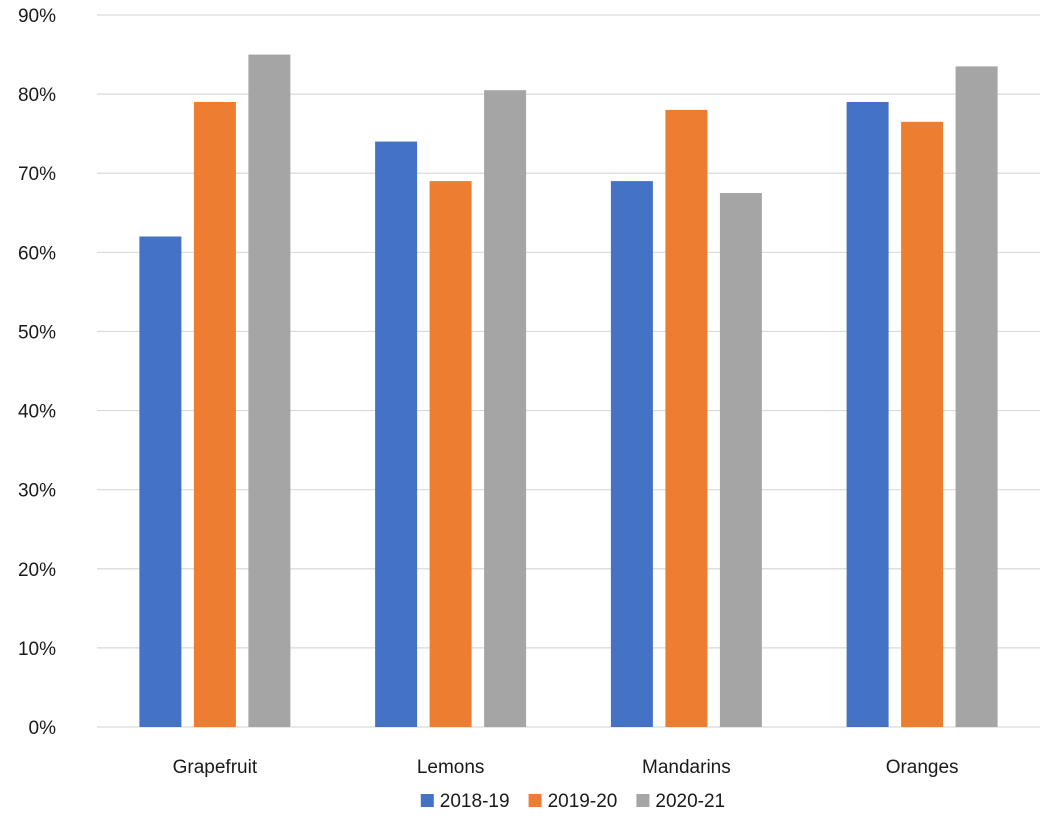 This screenshot has width=1050, height=822. I want to click on bar-2018-19-lemons, so click(396, 434).